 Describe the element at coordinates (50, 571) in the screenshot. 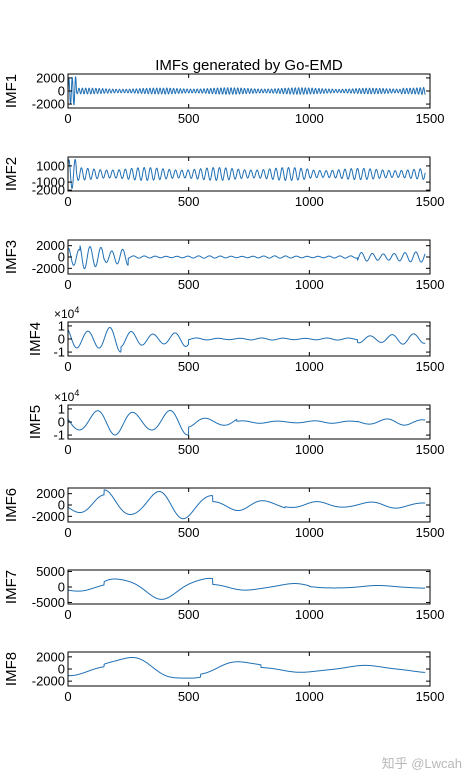

I see `y-tick-label: 5000` at that location.